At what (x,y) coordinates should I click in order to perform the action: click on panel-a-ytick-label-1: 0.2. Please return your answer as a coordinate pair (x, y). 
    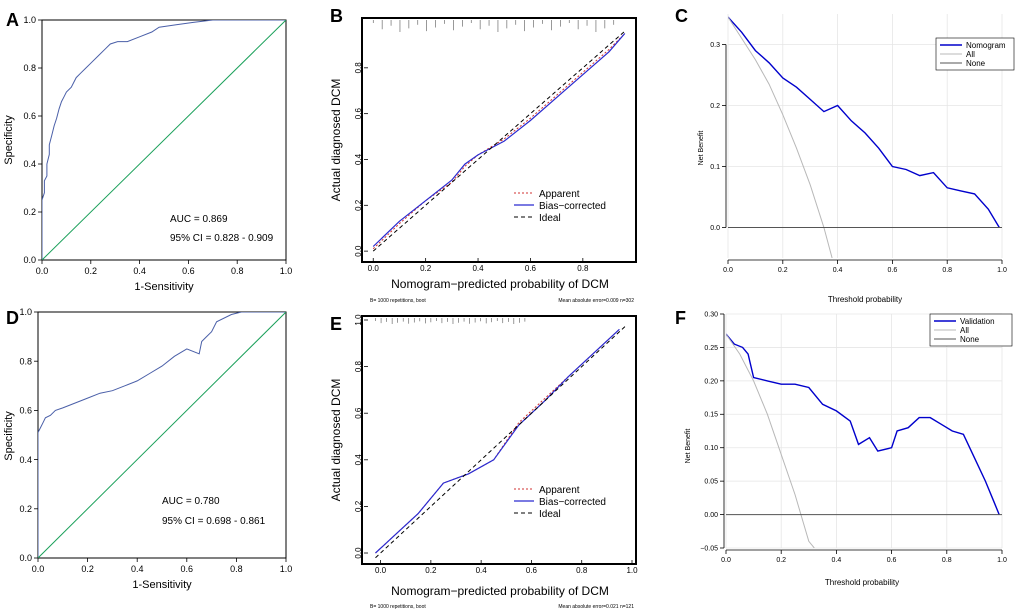
    Looking at the image, I should click on (29, 212).